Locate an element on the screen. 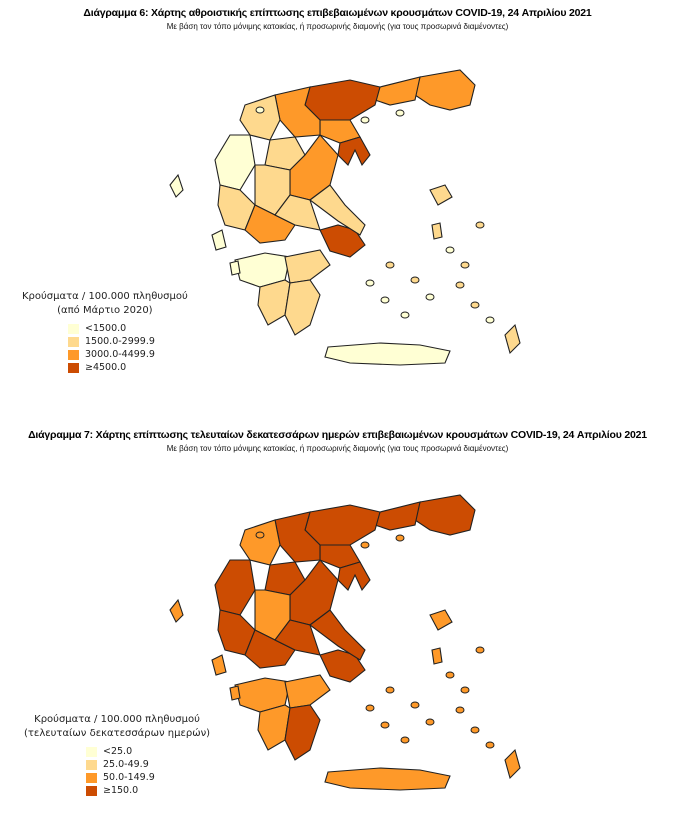 Image resolution: width=675 pixels, height=835 pixels. legend-item: ≥4500.0 is located at coordinates (128, 367).